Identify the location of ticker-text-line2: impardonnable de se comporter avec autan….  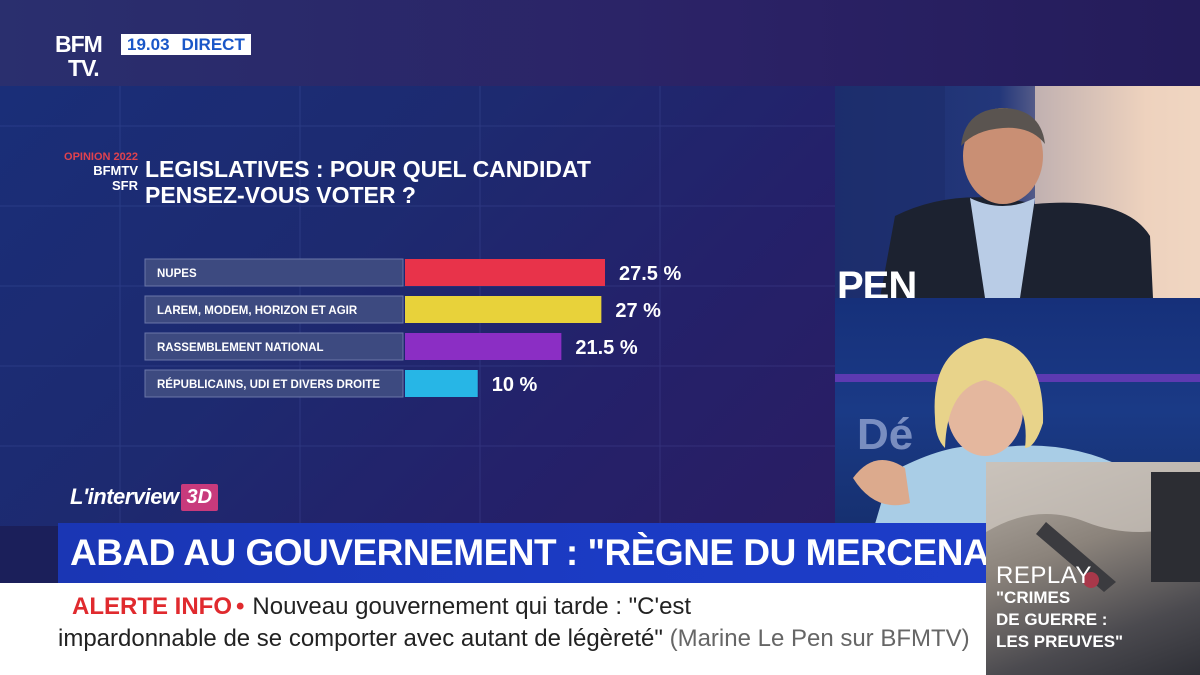
(360, 638).